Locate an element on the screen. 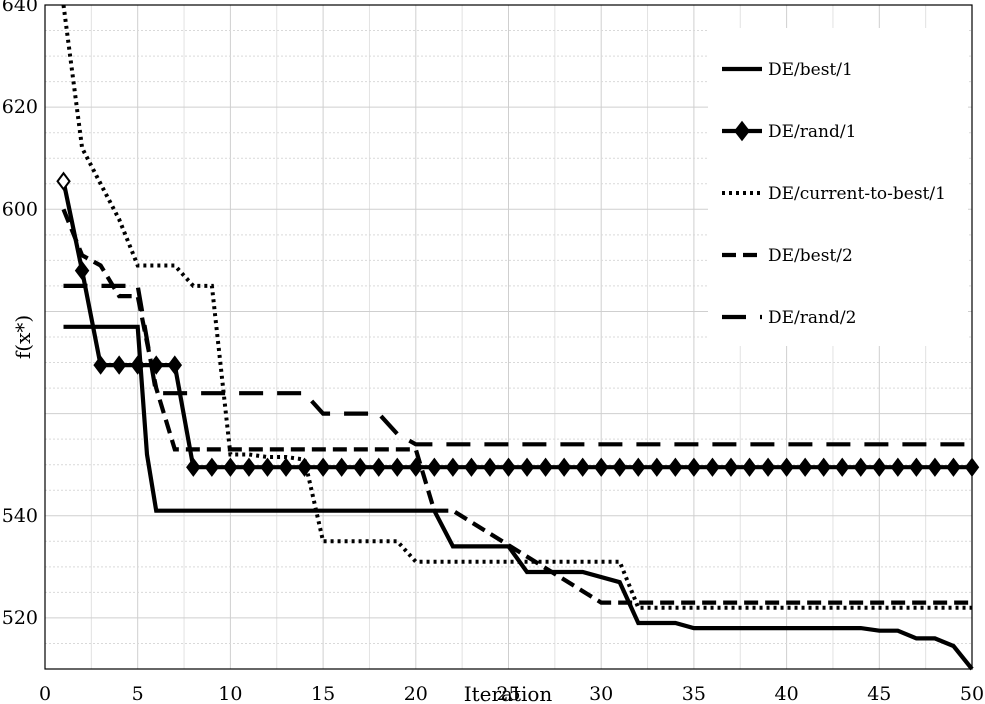 The height and width of the screenshot is (704, 985). legend-label: DE/rand/1 is located at coordinates (812, 132).